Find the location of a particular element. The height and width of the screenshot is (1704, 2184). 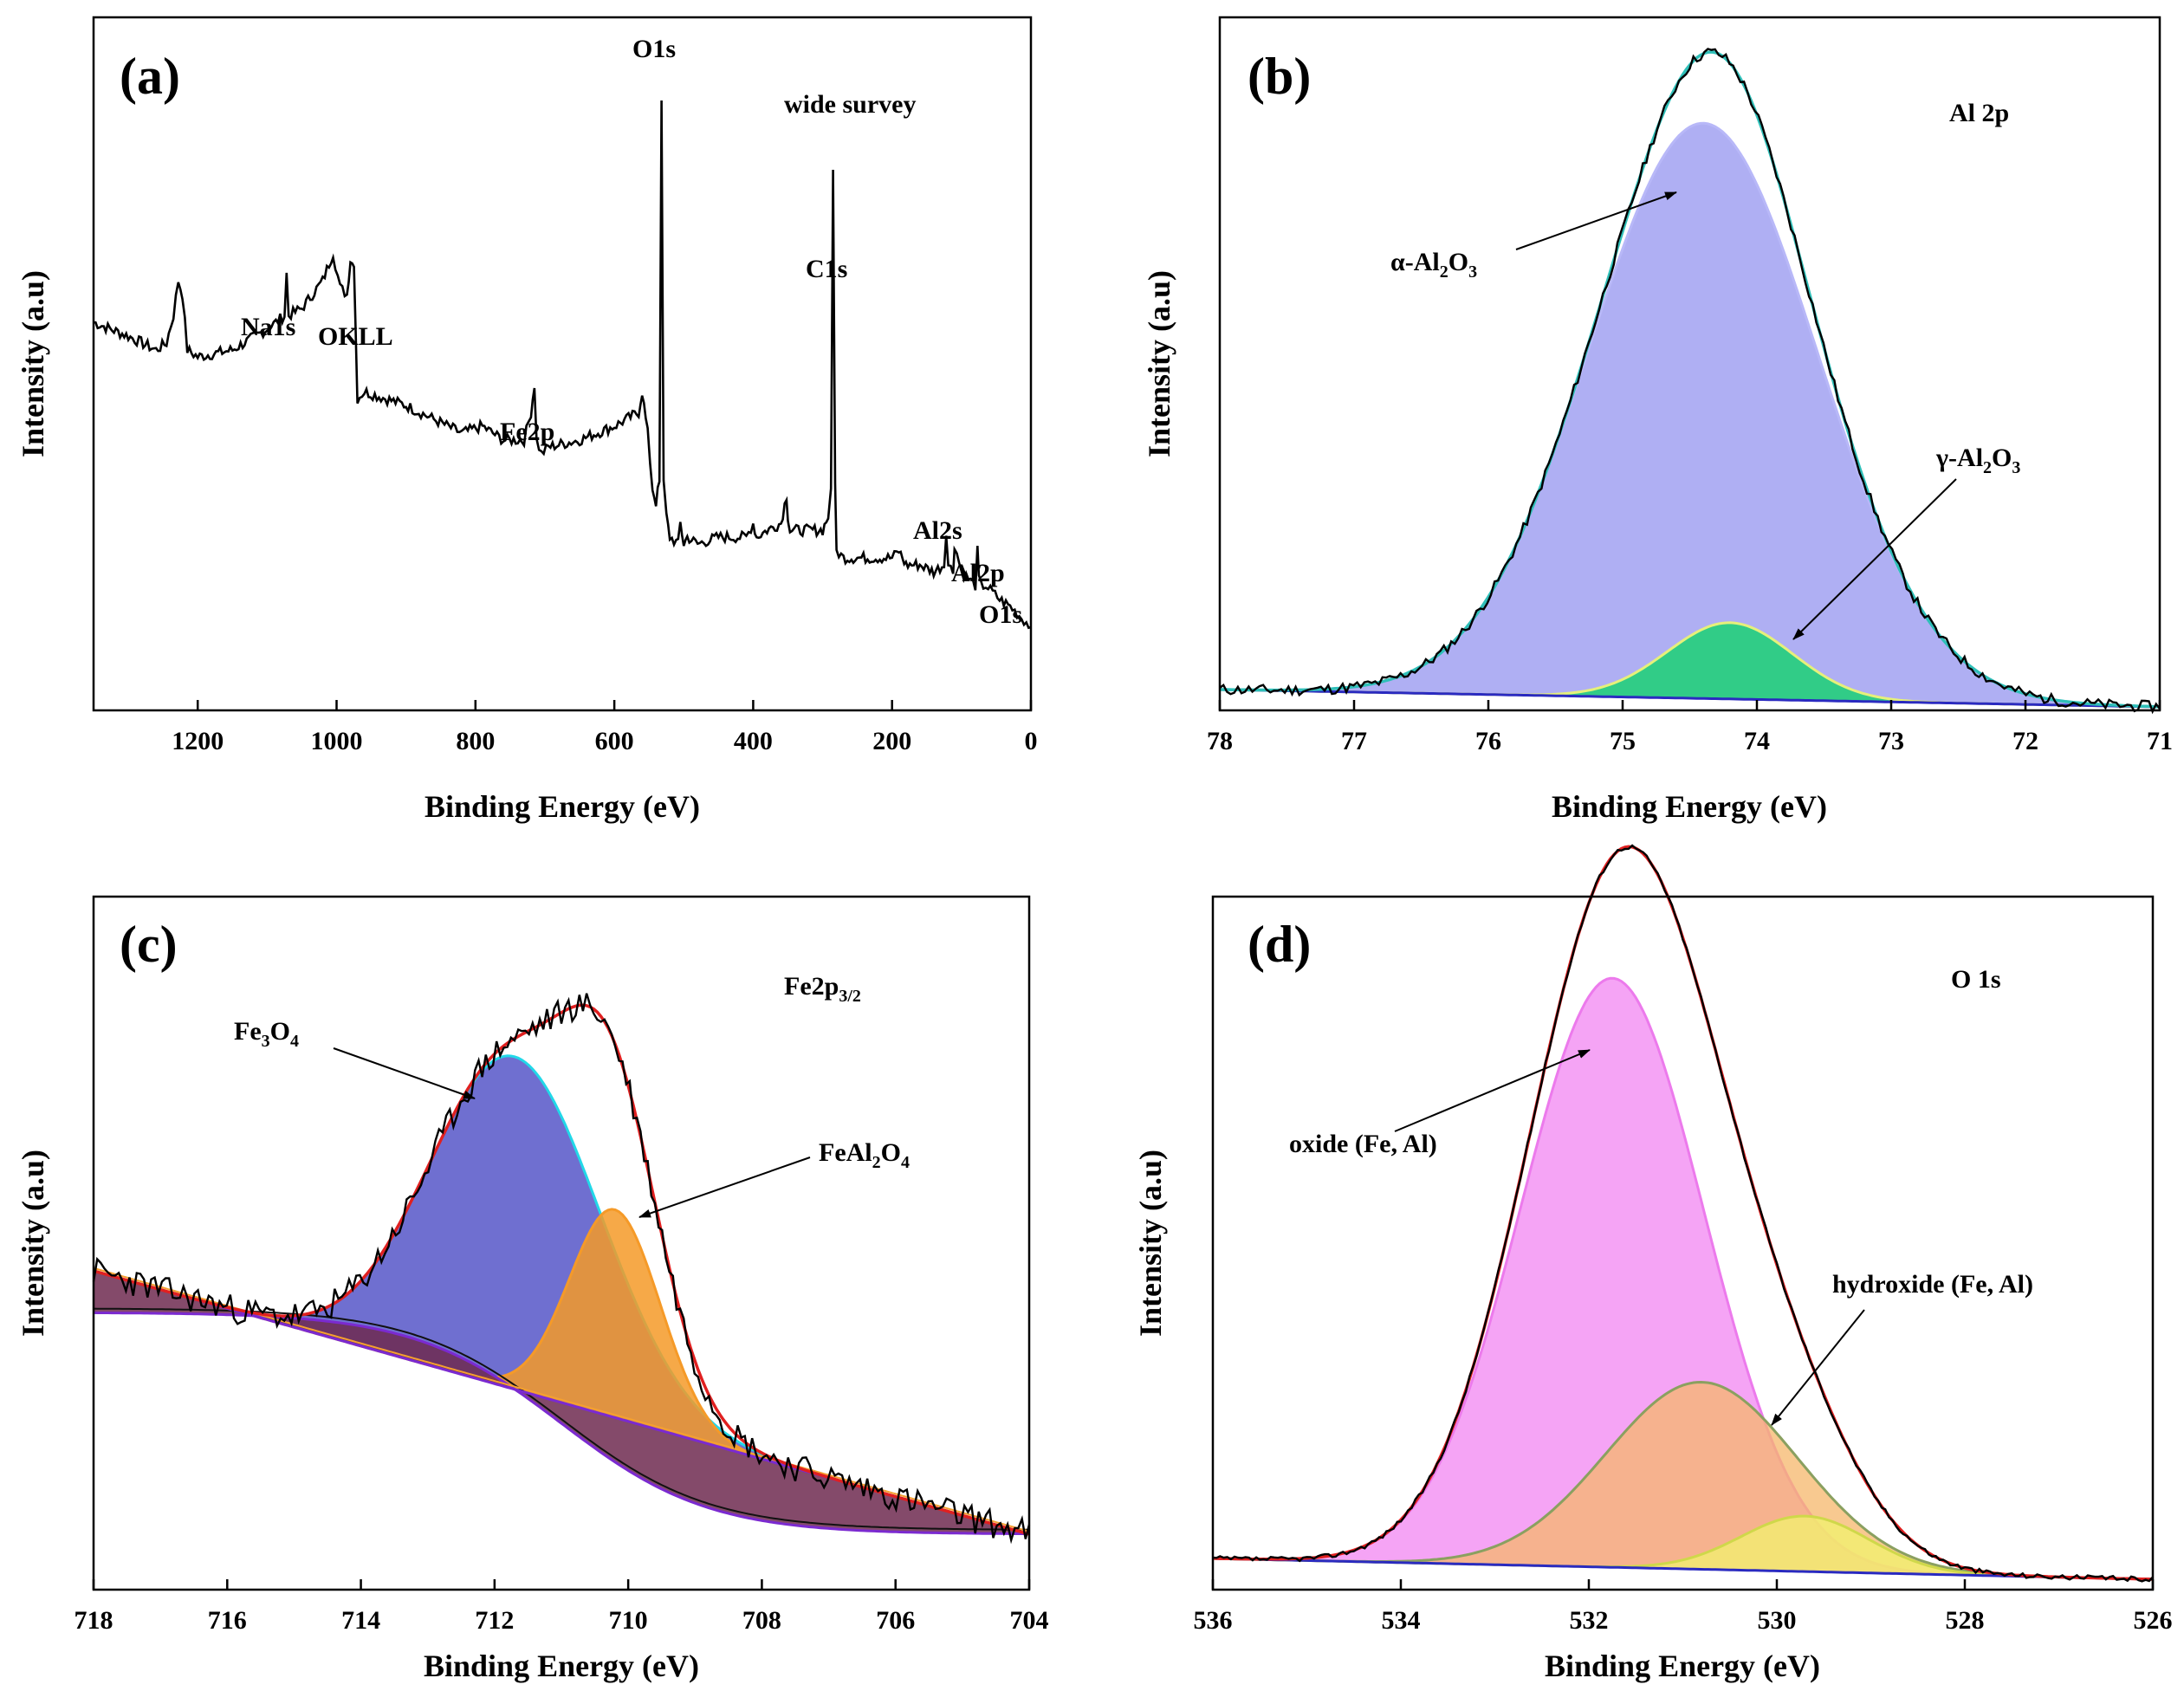

series-line-survey is located at coordinates (562, 365).